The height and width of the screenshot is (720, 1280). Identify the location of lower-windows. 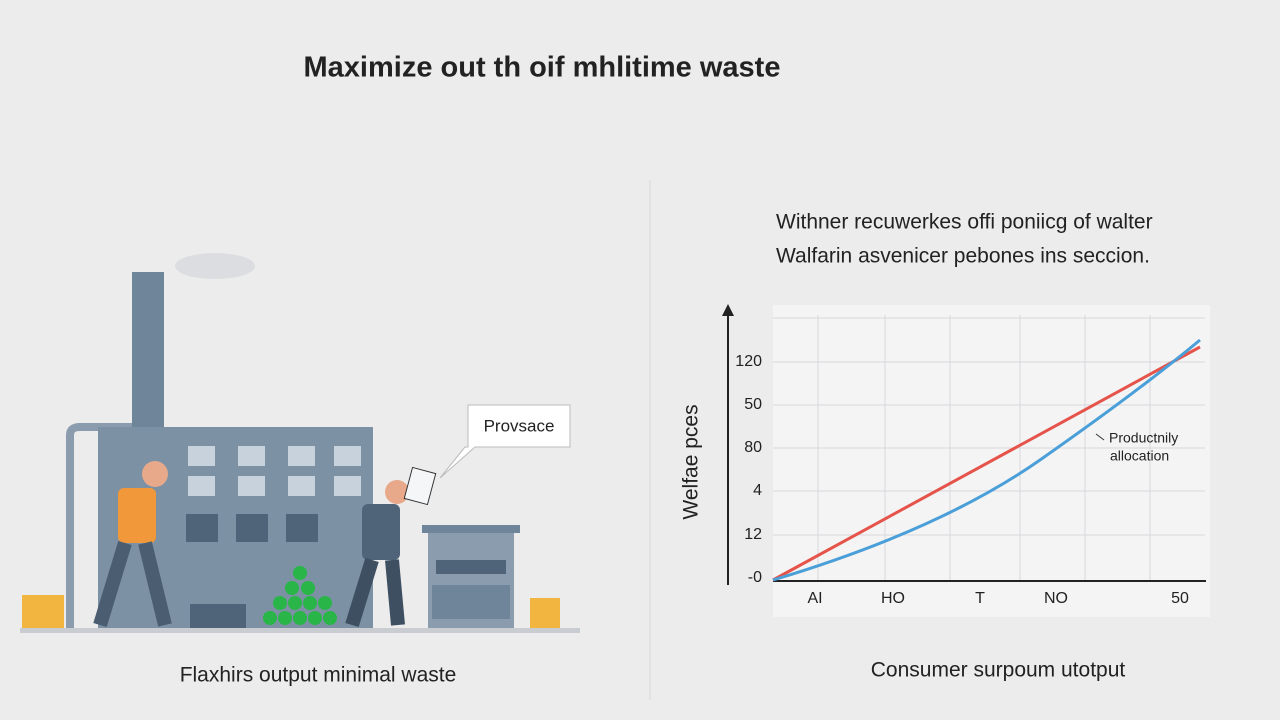
(252, 528).